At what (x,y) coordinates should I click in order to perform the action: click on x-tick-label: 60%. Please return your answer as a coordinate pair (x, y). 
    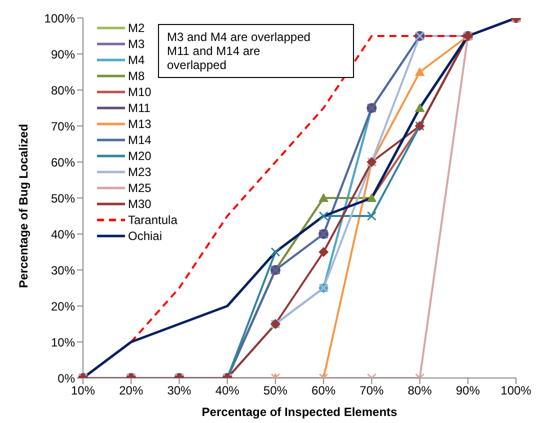
    Looking at the image, I should click on (324, 391).